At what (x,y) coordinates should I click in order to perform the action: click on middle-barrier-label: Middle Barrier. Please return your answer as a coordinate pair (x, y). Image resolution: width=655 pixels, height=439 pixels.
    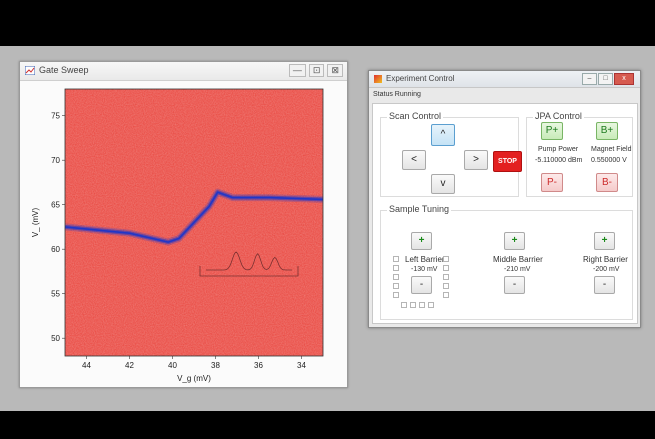
    Looking at the image, I should click on (518, 259).